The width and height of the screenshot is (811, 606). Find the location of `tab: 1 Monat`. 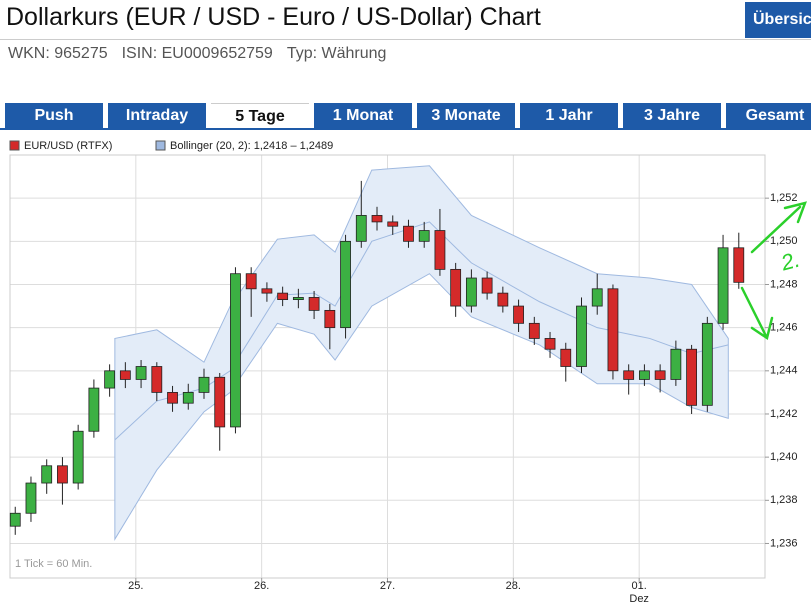

tab: 1 Monat is located at coordinates (363, 115).